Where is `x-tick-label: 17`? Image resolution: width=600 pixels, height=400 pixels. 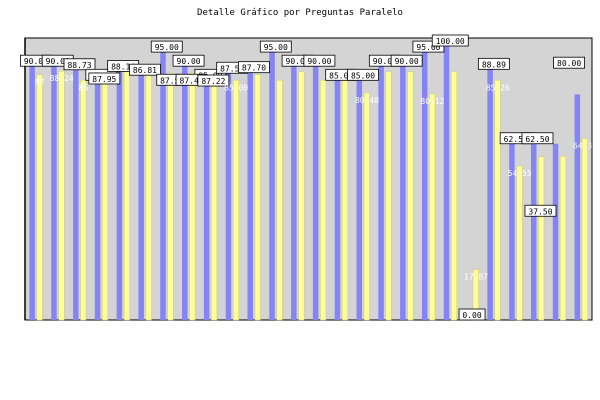 x-tick-label: 17 is located at coordinates (385, 326).